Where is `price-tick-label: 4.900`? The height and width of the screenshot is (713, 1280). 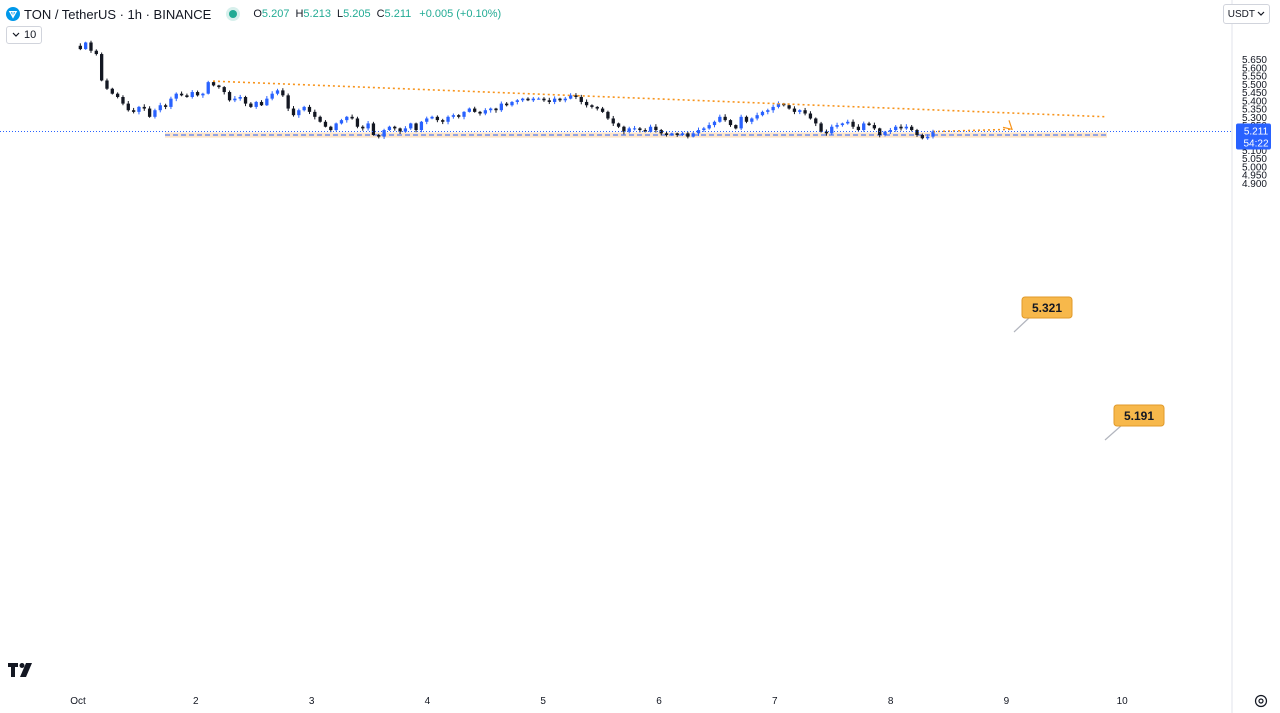
price-tick-label: 4.900 is located at coordinates (1254, 184).